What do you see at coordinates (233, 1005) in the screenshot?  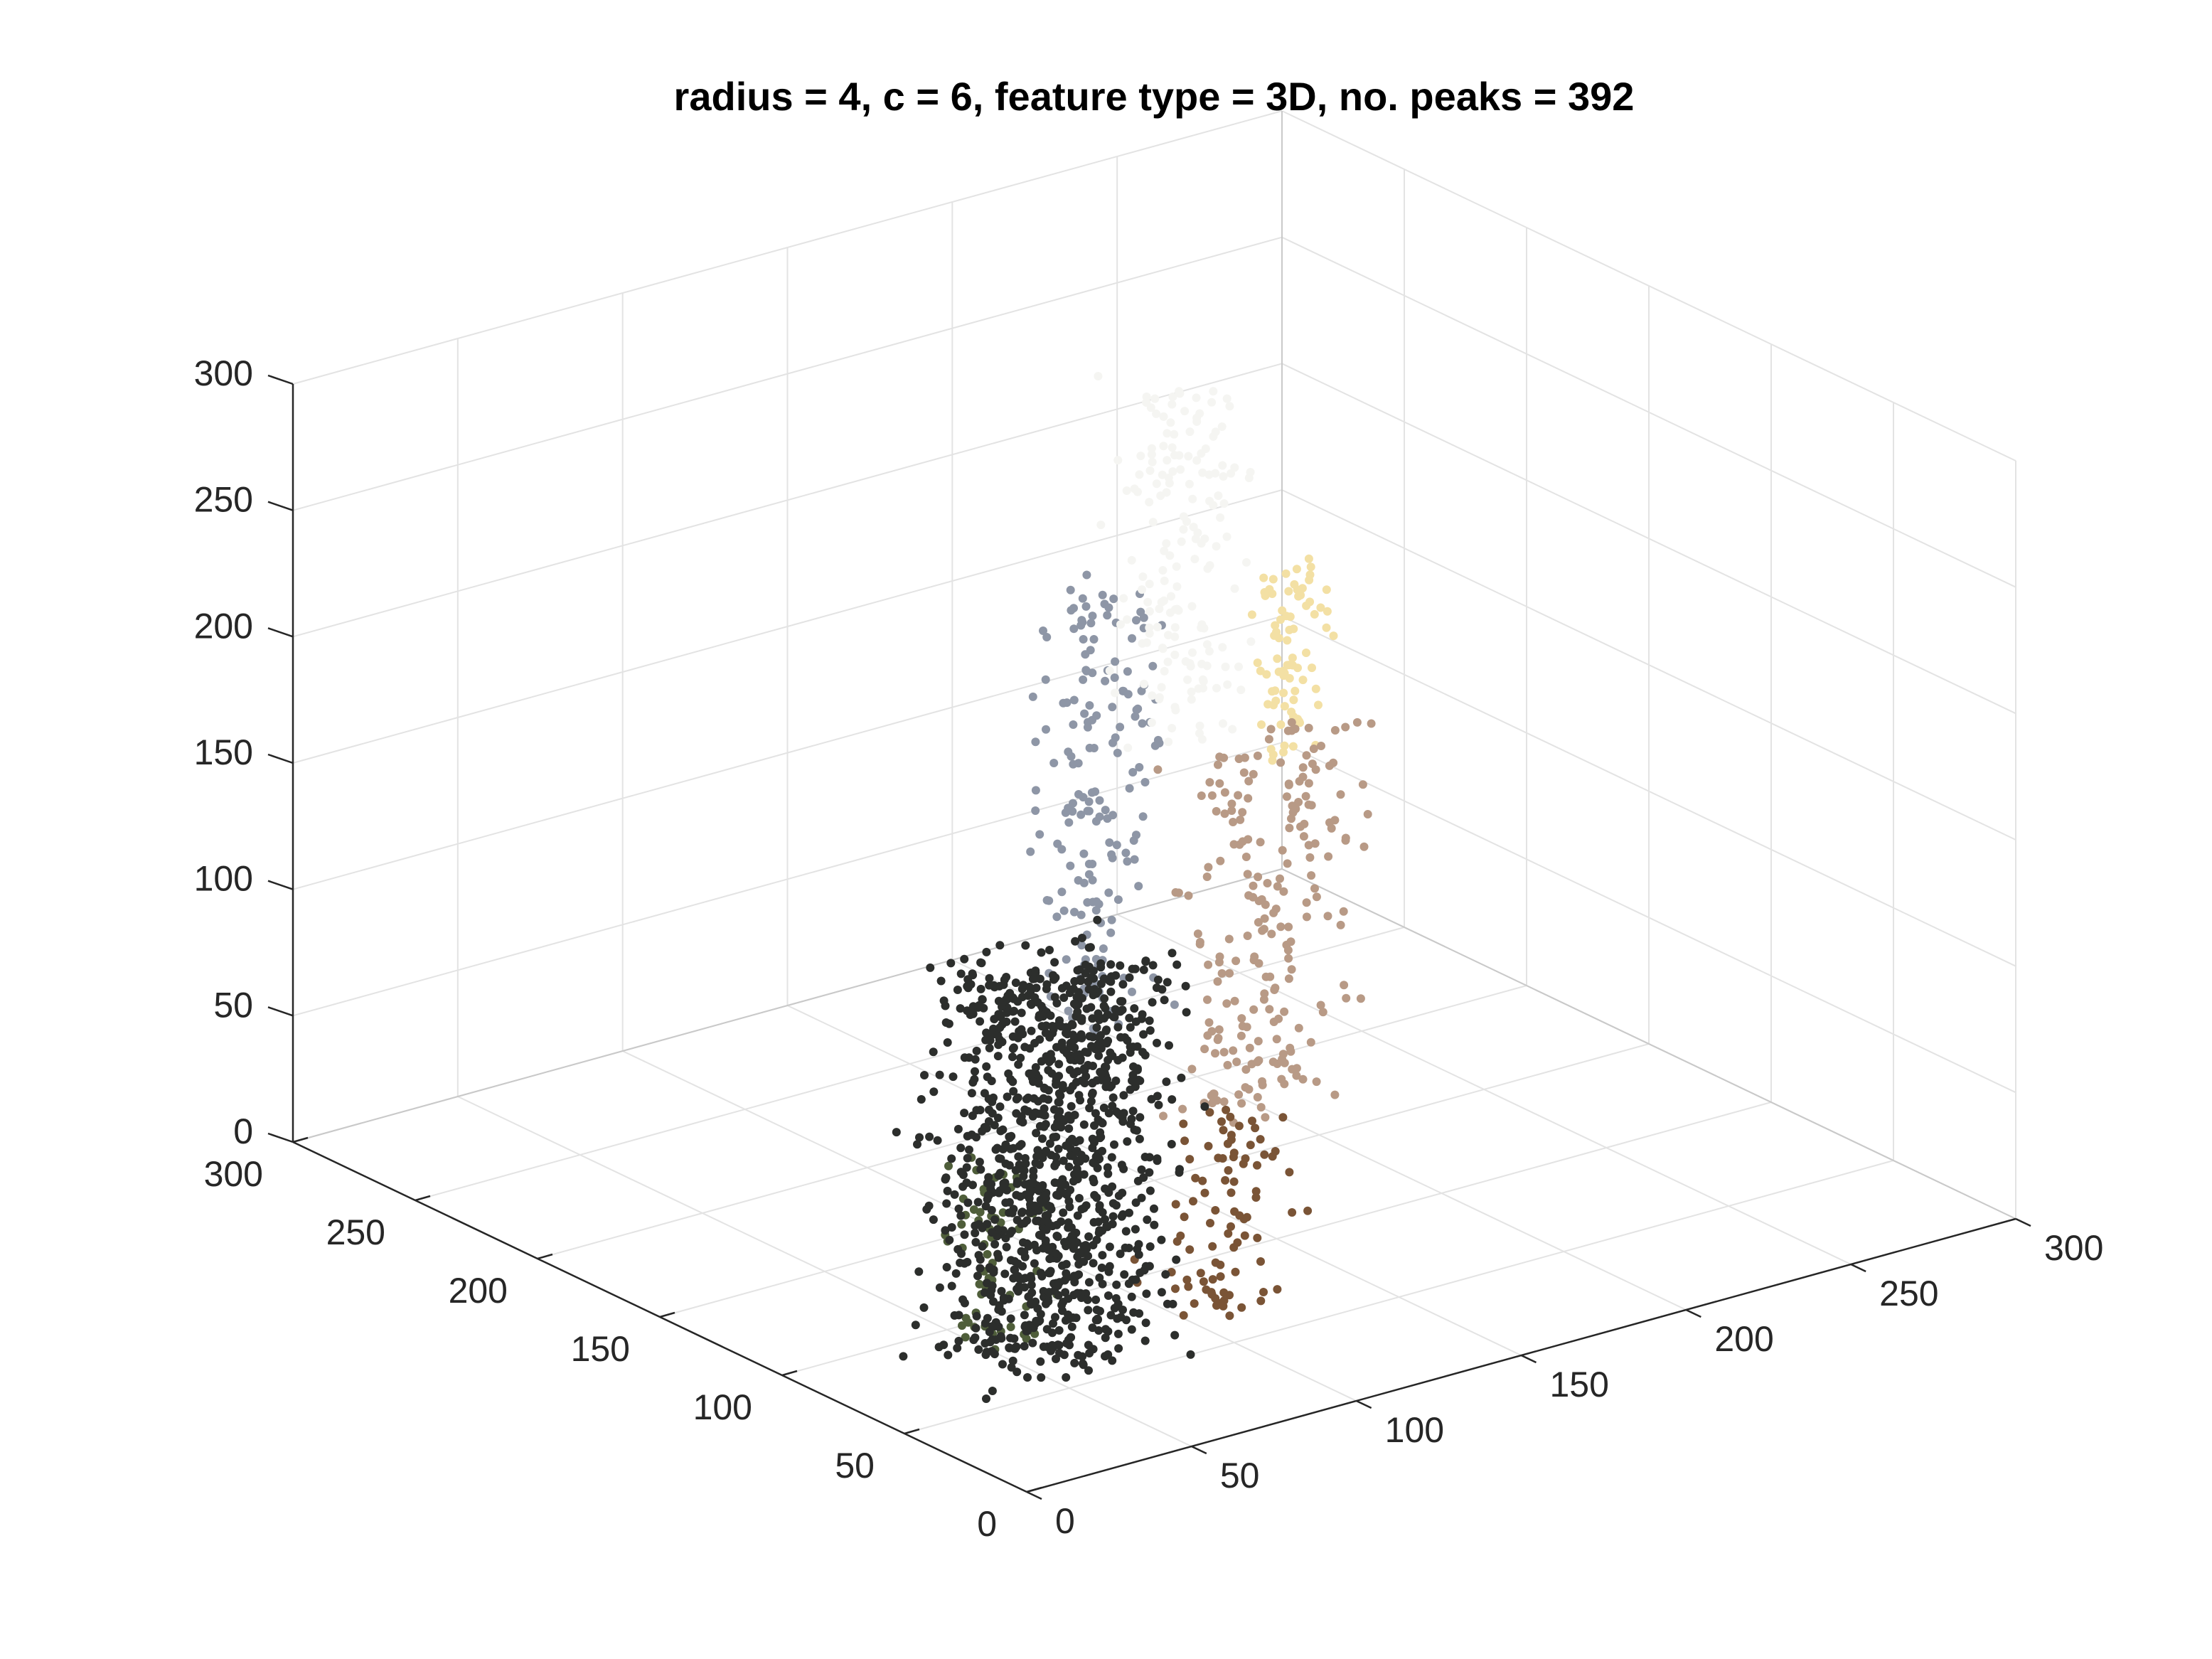 I see `z-tick-label: 50` at bounding box center [233, 1005].